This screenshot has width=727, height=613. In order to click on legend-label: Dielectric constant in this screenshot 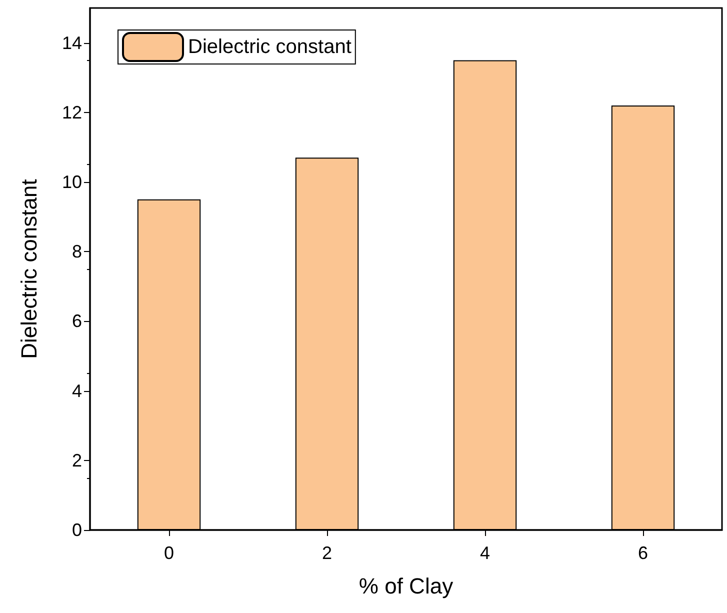, I will do `click(270, 47)`.